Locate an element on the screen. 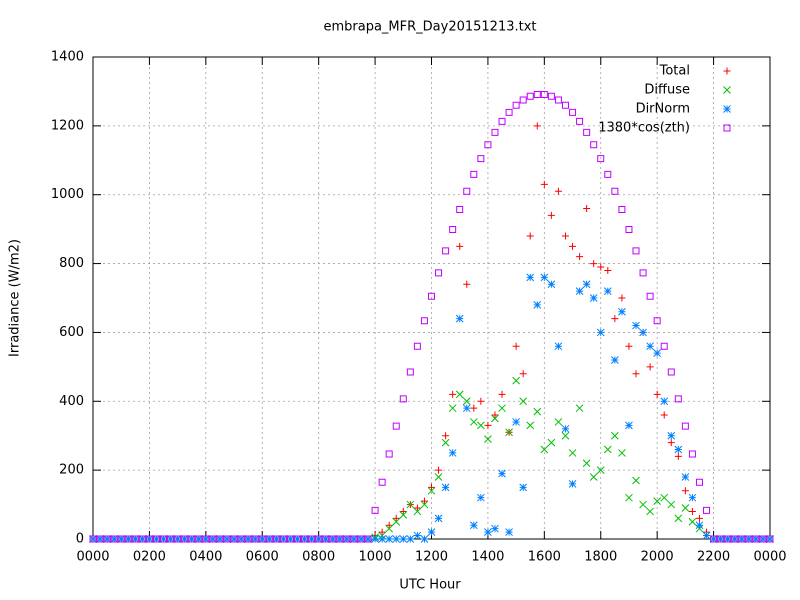 The height and width of the screenshot is (600, 800). legend-marker is located at coordinates (727, 109).